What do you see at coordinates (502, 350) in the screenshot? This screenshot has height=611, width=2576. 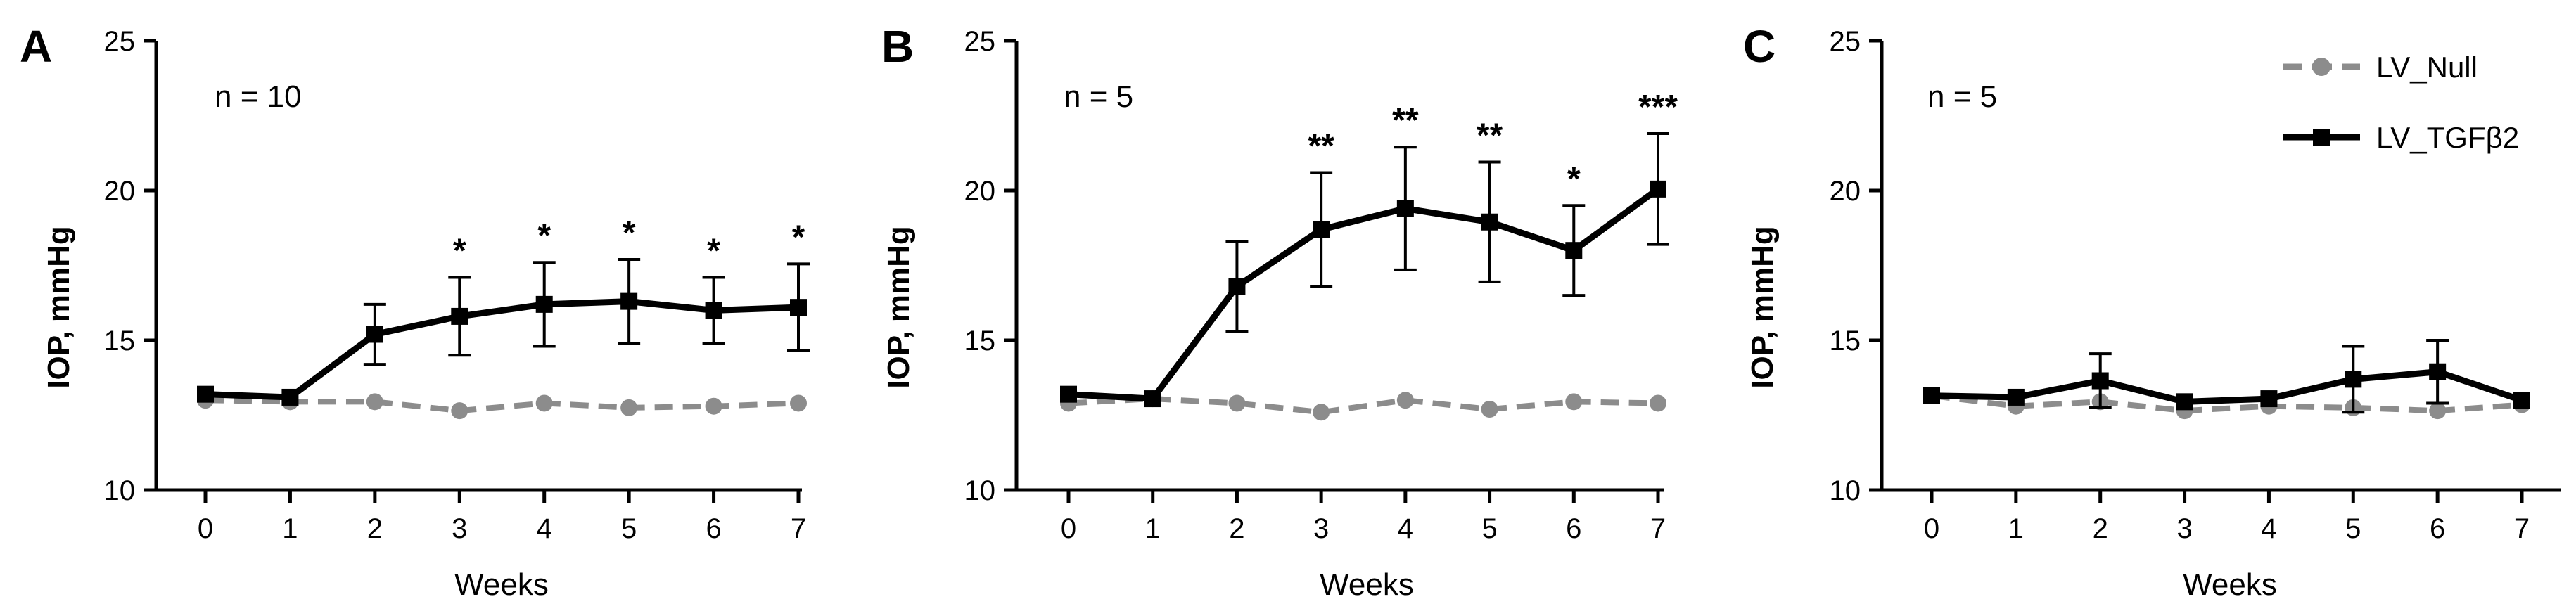 I see `series-line-tgf-a` at bounding box center [502, 350].